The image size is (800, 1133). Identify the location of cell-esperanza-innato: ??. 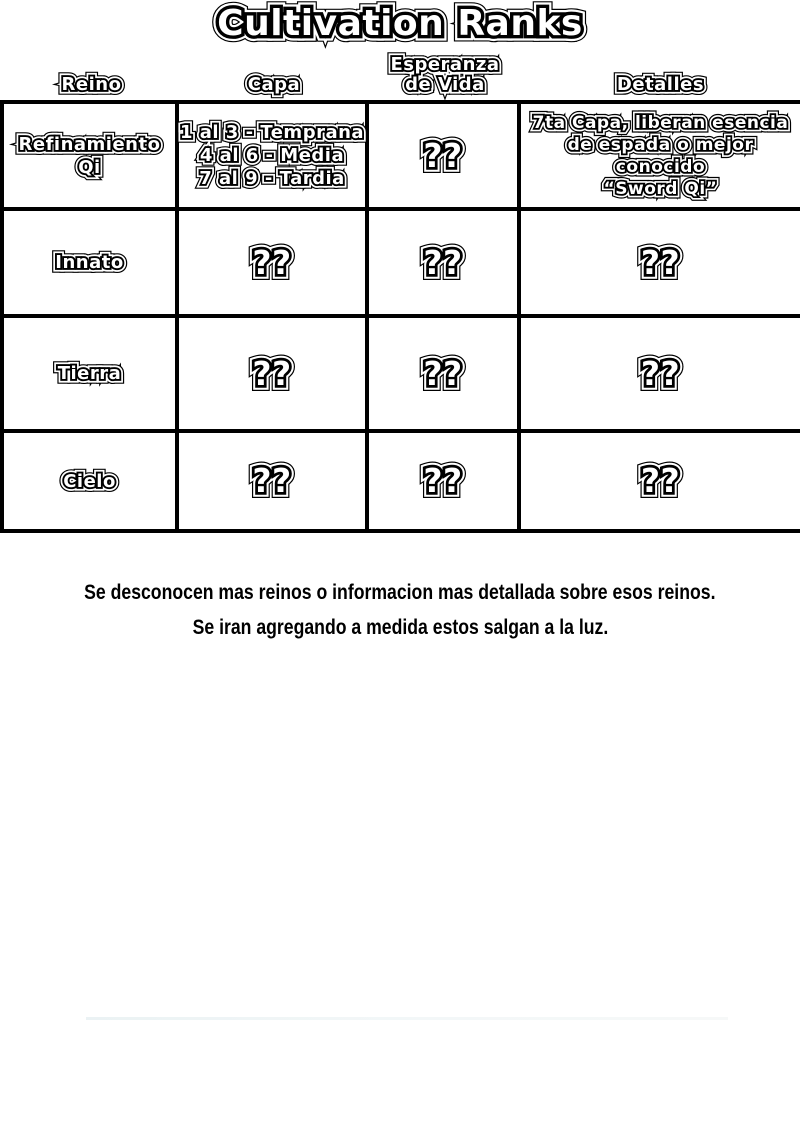
(445, 264).